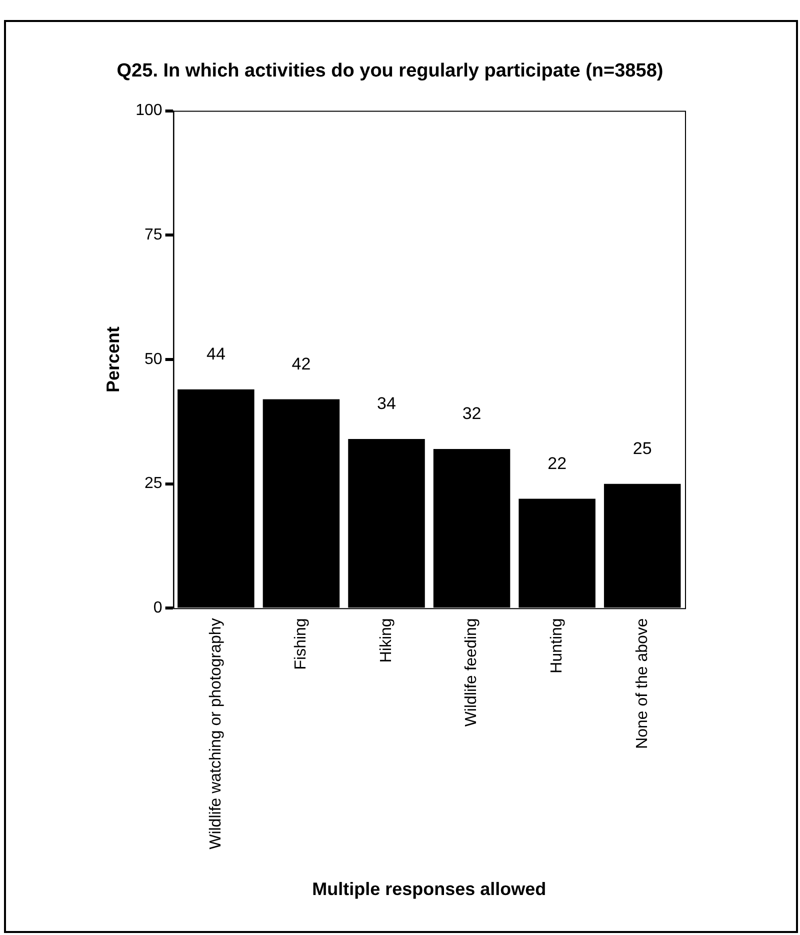  I want to click on x-tick-label: None of the above, so click(642, 683).